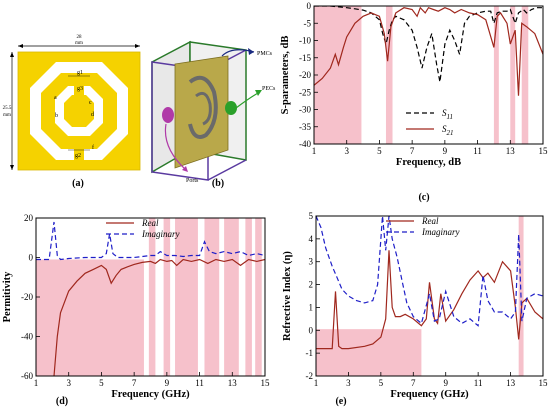 This screenshot has width=550, height=410. What do you see at coordinates (447, 114) in the screenshot?
I see `legend-label: S11` at bounding box center [447, 114].